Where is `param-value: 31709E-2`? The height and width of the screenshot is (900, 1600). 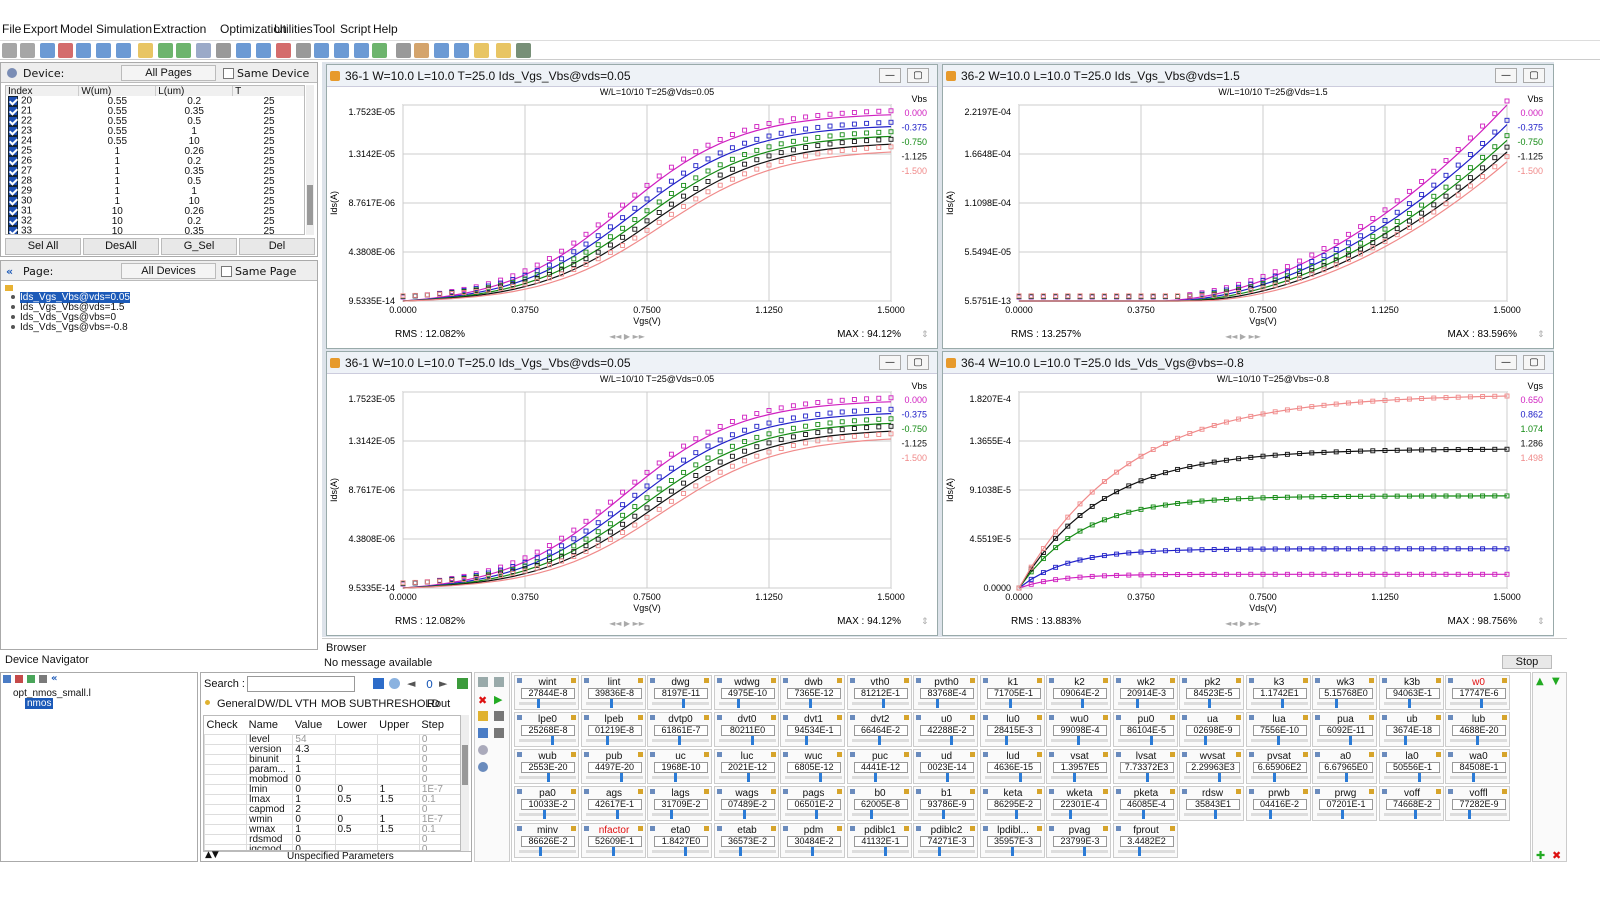
param-value: 31709E-2 is located at coordinates (681, 804).